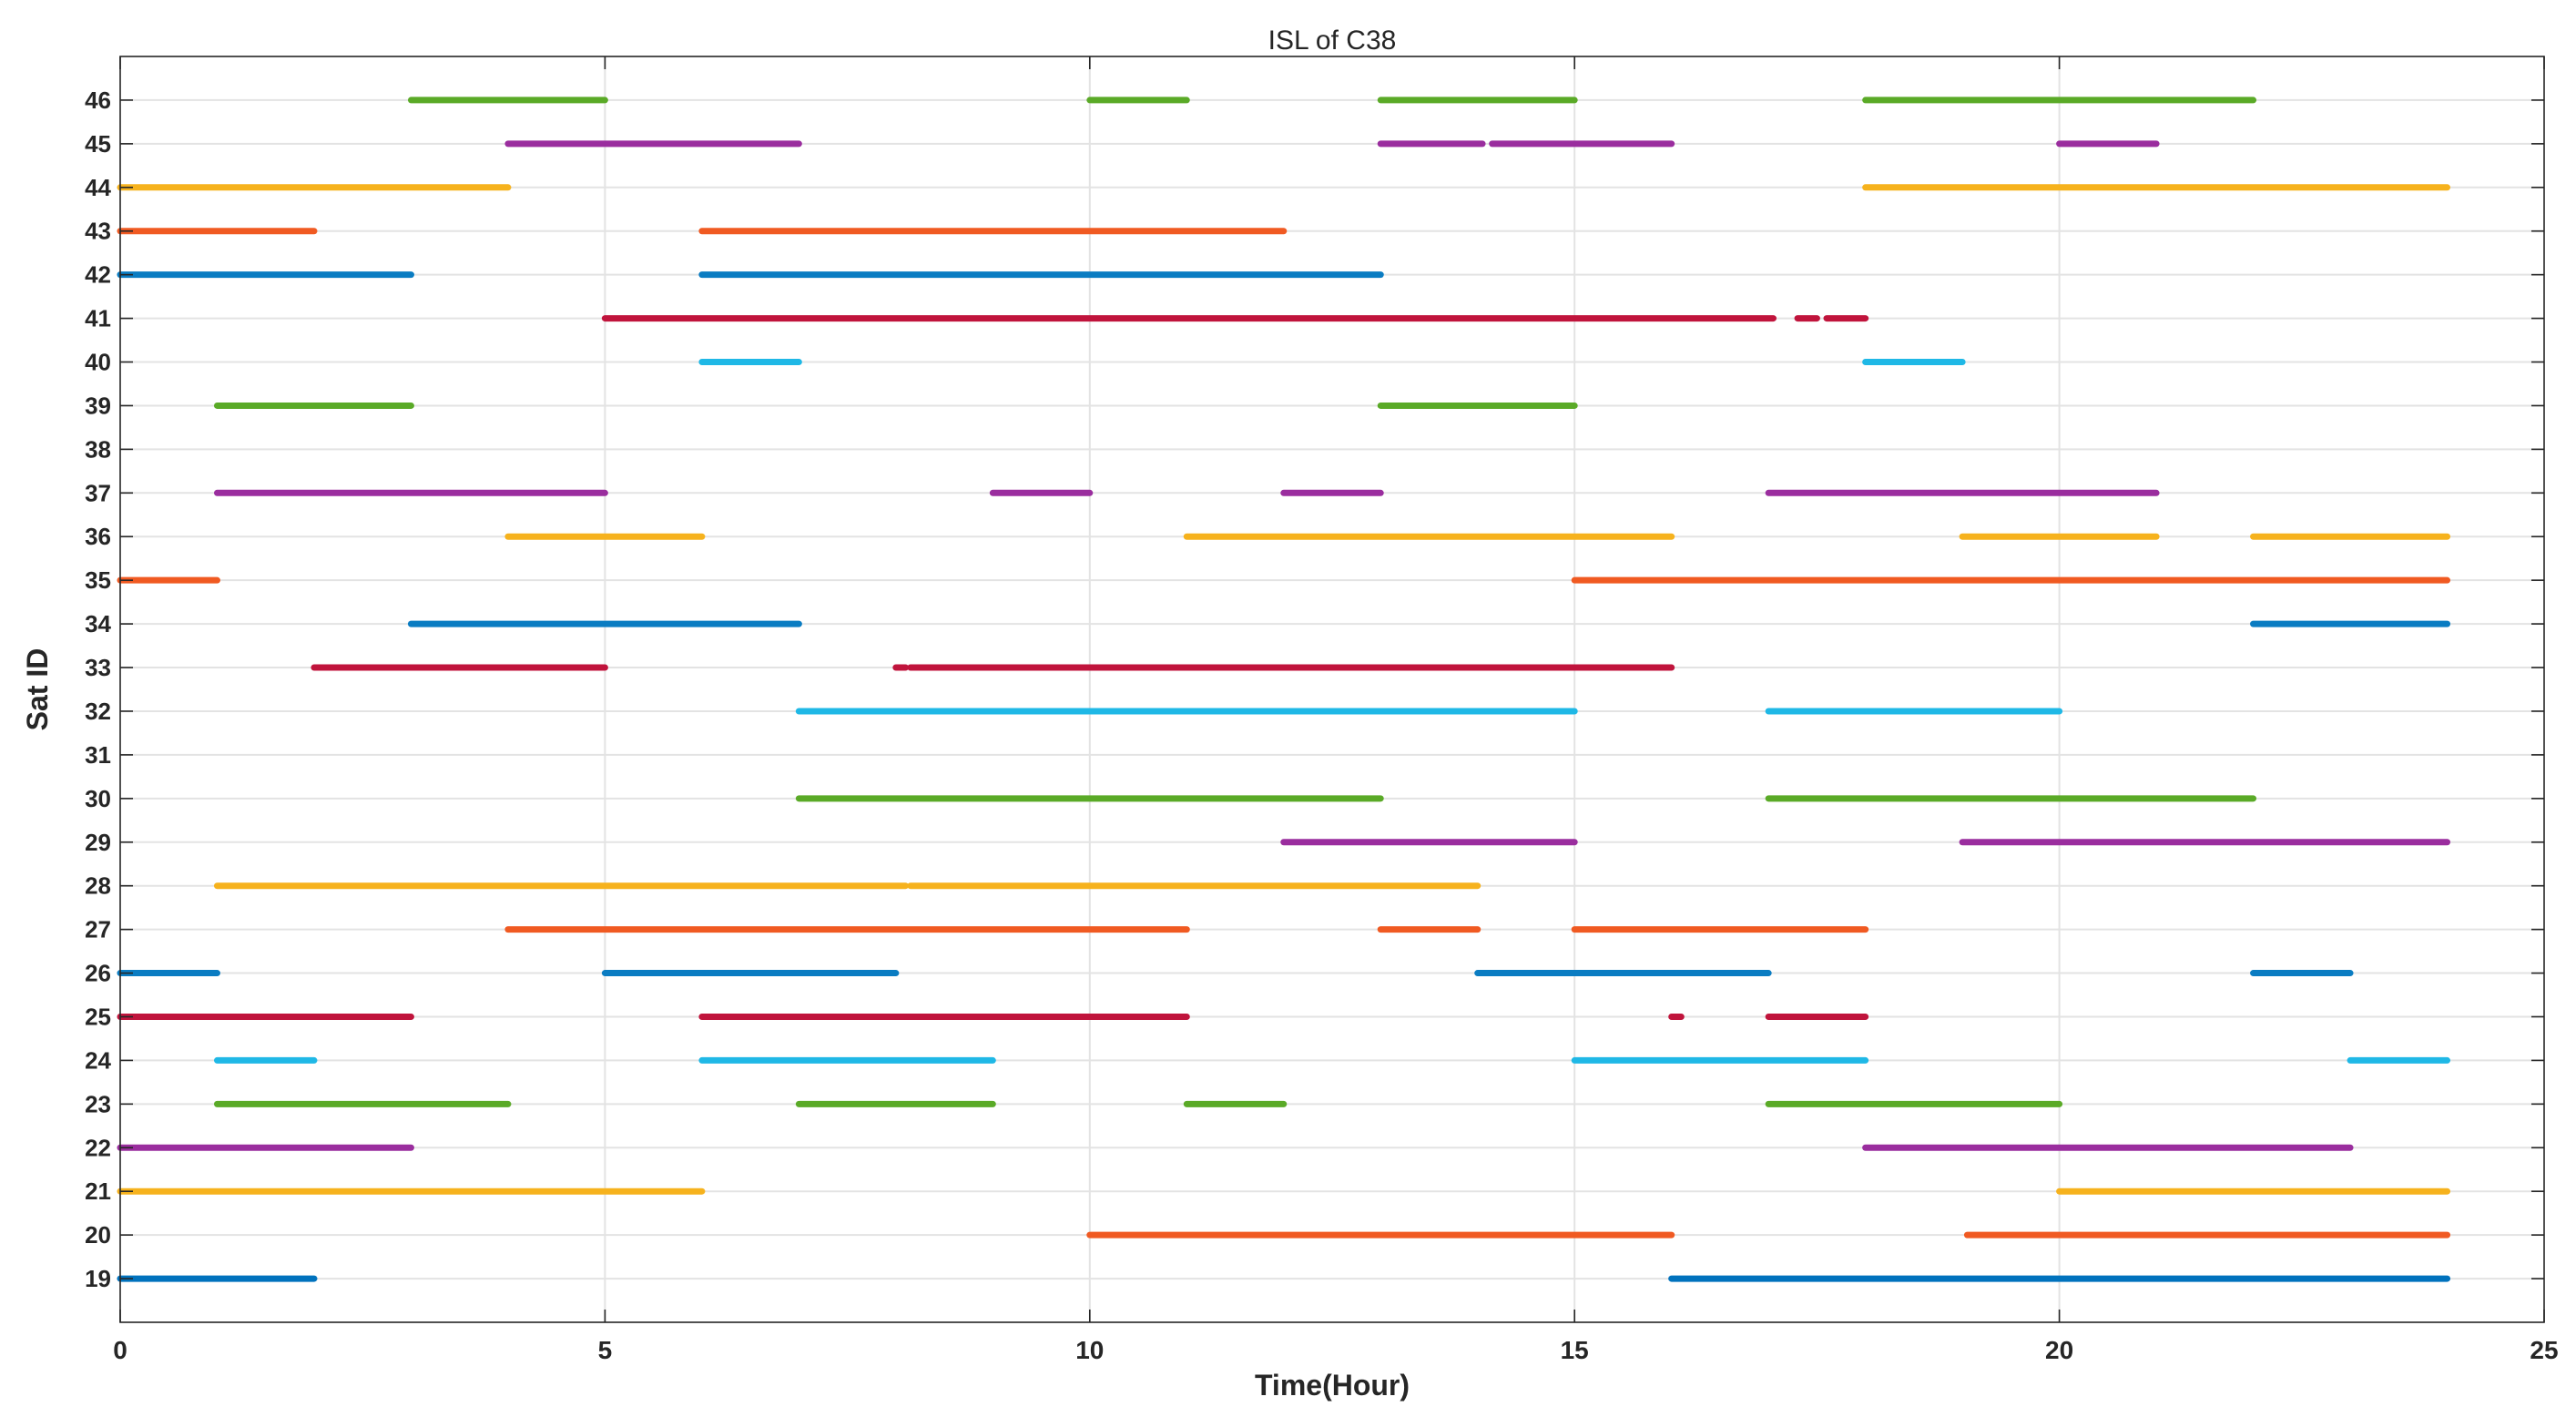 The height and width of the screenshot is (1417, 2576). What do you see at coordinates (98, 1191) in the screenshot?
I see `y-tick-label: 21` at bounding box center [98, 1191].